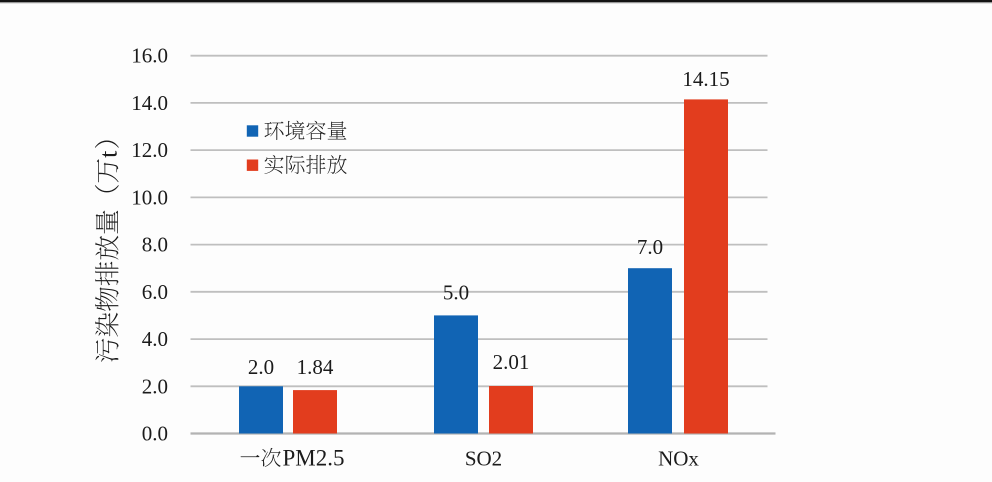 This screenshot has height=482, width=992. I want to click on svg-text: 4.0, so click(155, 339).